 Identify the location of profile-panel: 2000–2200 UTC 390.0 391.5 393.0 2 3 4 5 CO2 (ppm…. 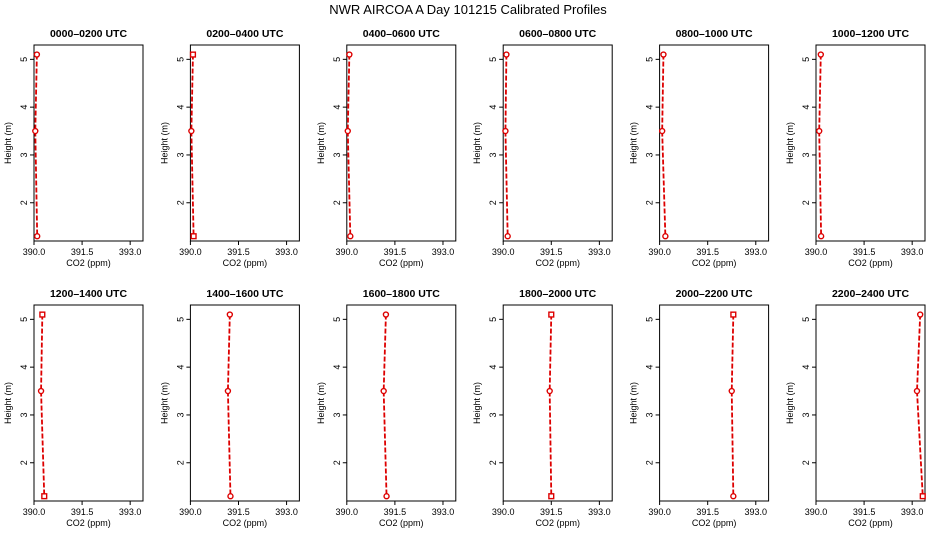
(699, 408).